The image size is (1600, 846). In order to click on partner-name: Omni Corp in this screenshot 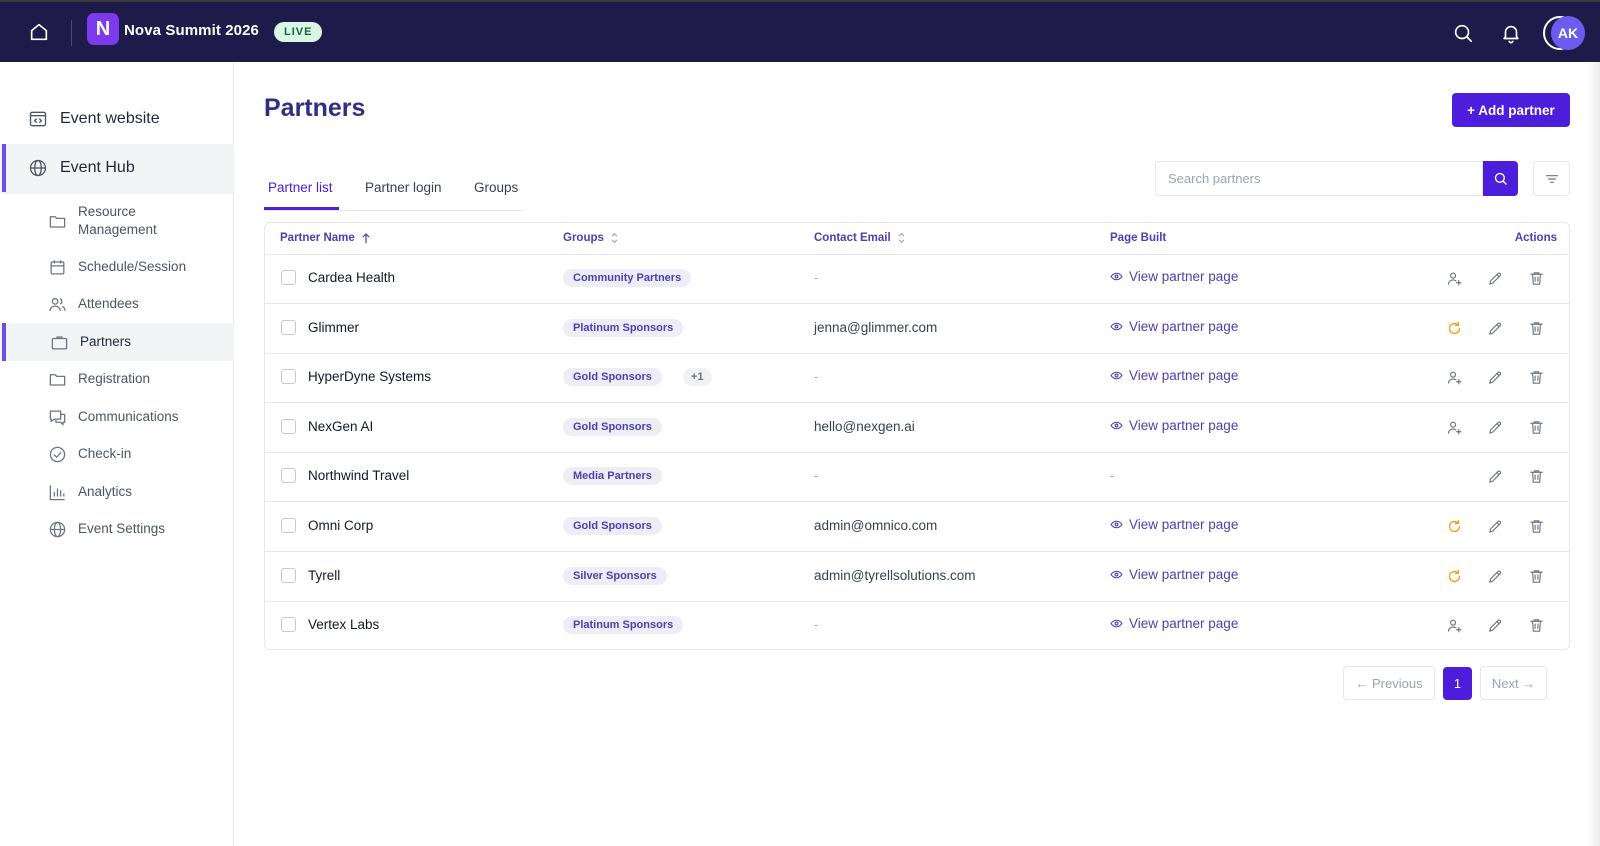, I will do `click(341, 525)`.